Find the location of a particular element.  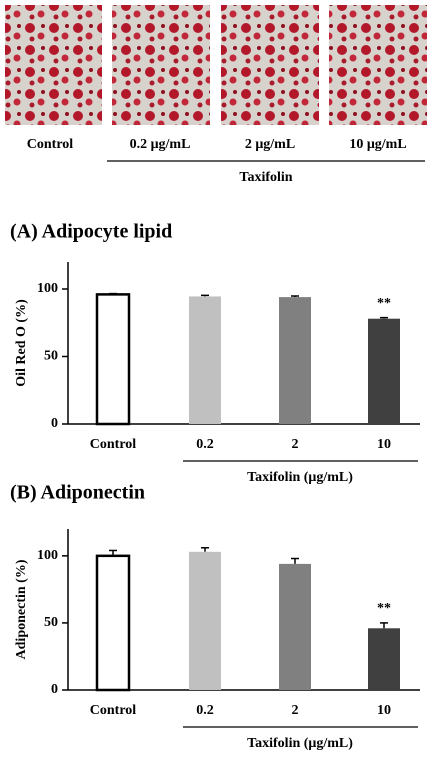

micrograph-label: 10 μg/mL is located at coordinates (377, 144).